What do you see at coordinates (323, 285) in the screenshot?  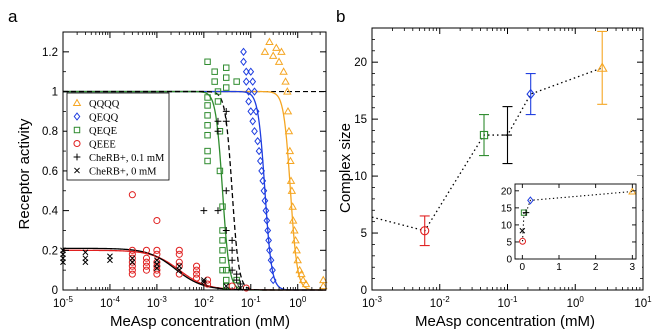 I see `data-point-s0-p26` at bounding box center [323, 285].